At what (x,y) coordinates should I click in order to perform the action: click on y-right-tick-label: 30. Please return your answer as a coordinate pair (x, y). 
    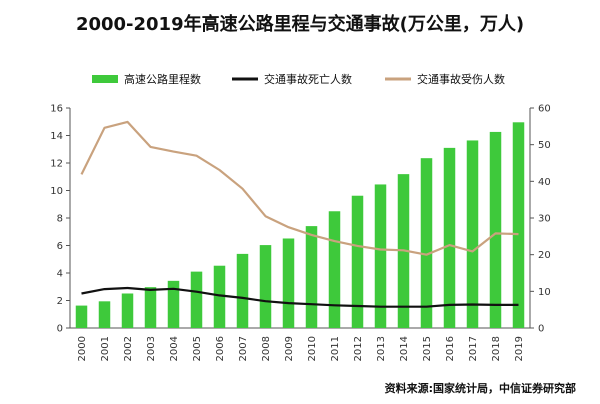
    Looking at the image, I should click on (544, 219).